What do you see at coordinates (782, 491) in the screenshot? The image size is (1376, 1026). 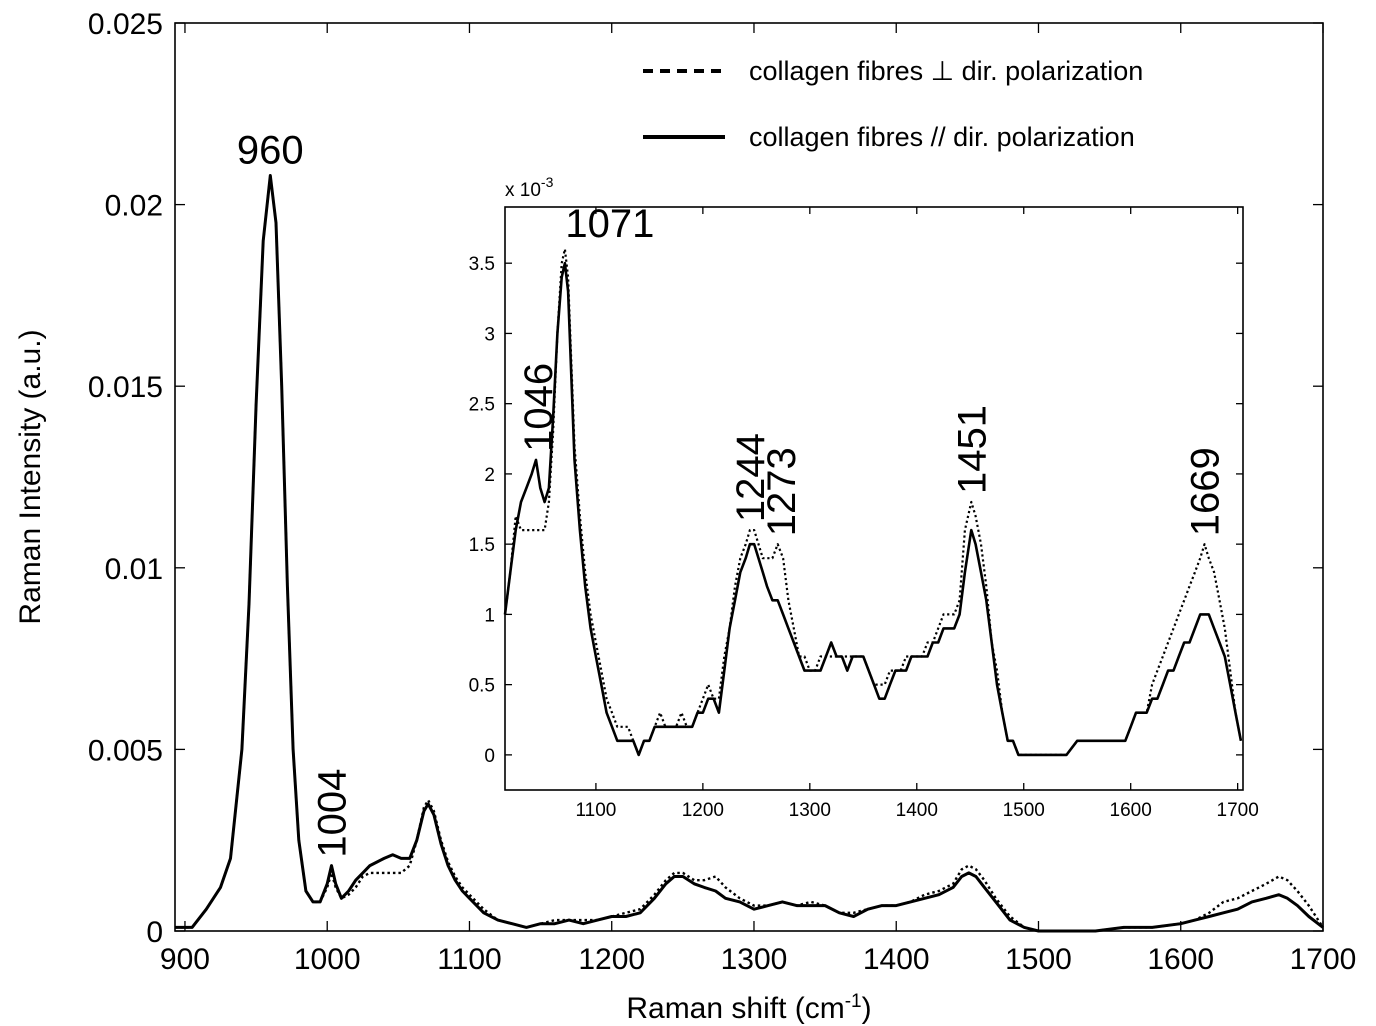 I see `inset-peak-label-1273: 1273` at bounding box center [782, 491].